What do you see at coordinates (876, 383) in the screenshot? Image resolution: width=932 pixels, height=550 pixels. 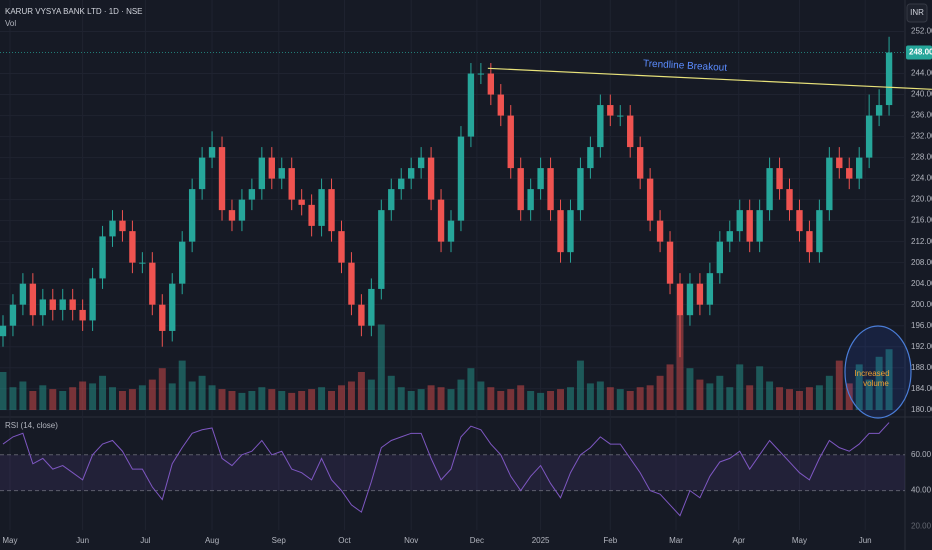 I see `volume-note: volume` at bounding box center [876, 383].